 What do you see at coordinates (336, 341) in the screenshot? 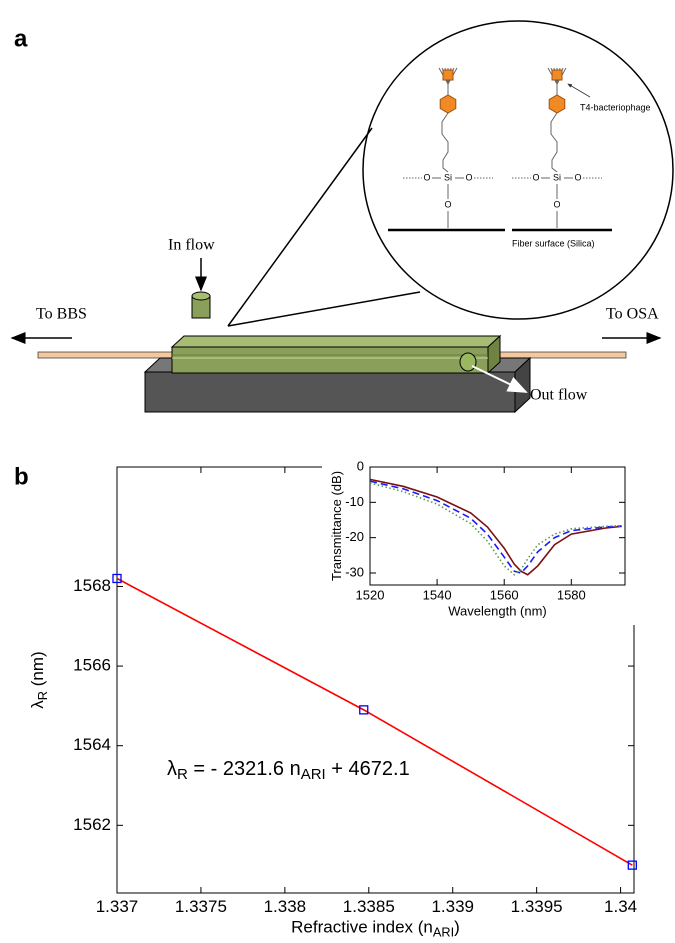
I see `channel-top` at bounding box center [336, 341].